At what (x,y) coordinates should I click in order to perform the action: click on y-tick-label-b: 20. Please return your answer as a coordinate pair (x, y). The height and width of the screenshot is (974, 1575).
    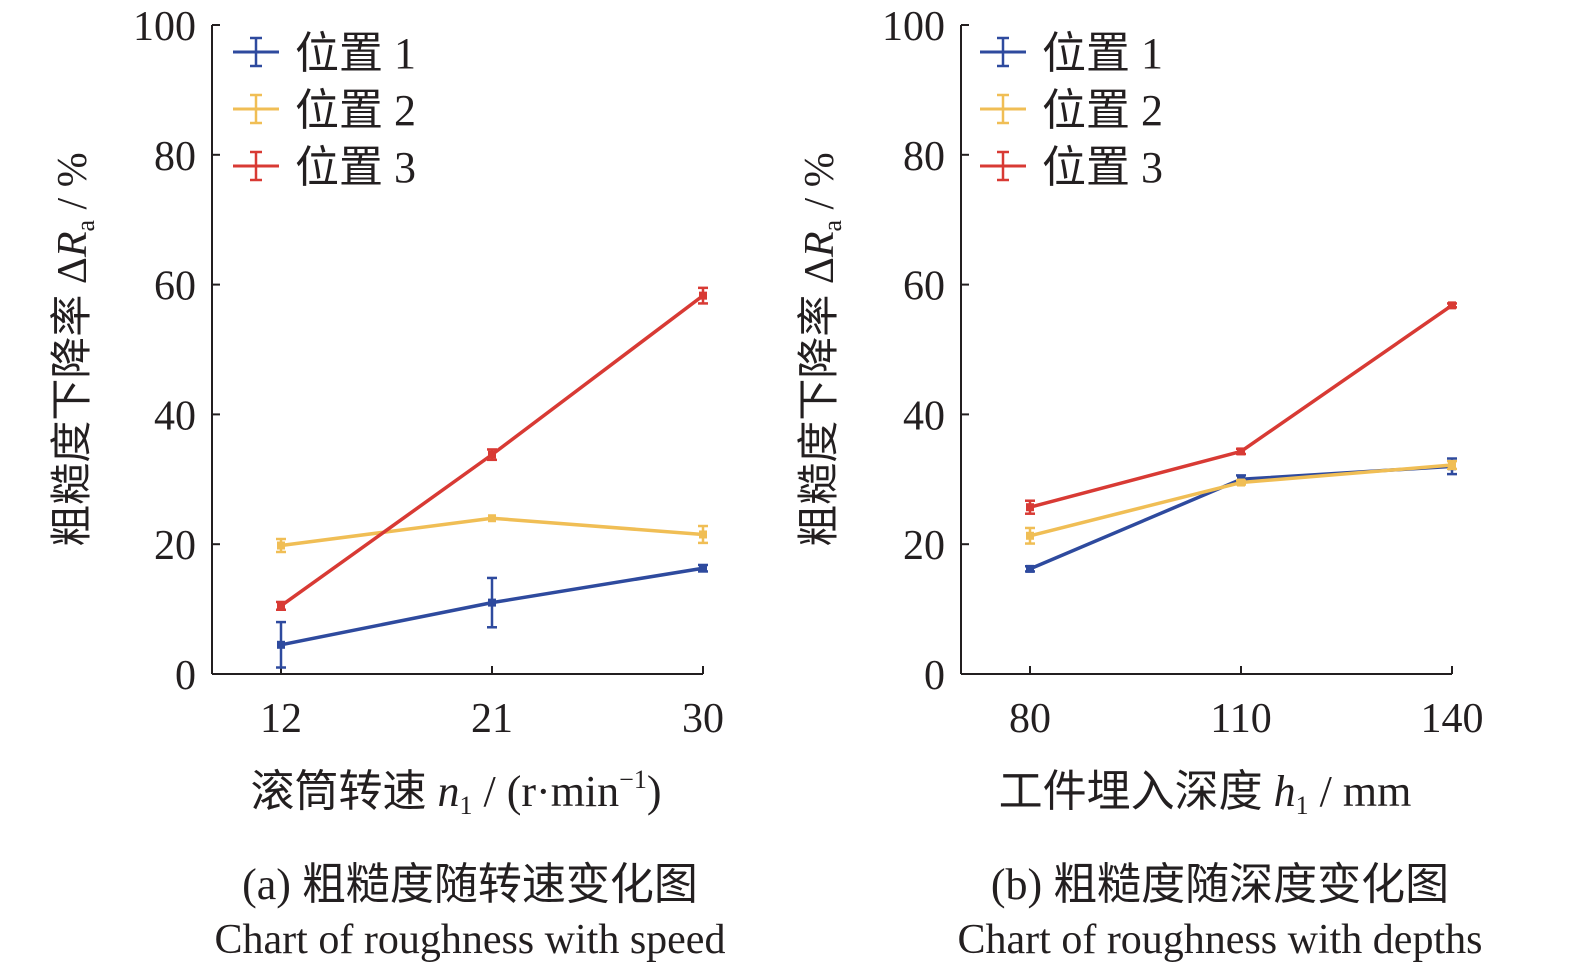
    Looking at the image, I should click on (924, 546).